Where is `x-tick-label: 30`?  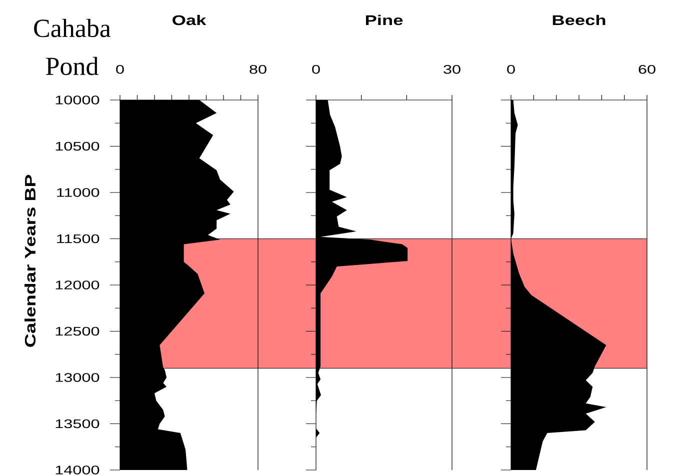
x-tick-label: 30 is located at coordinates (452, 69).